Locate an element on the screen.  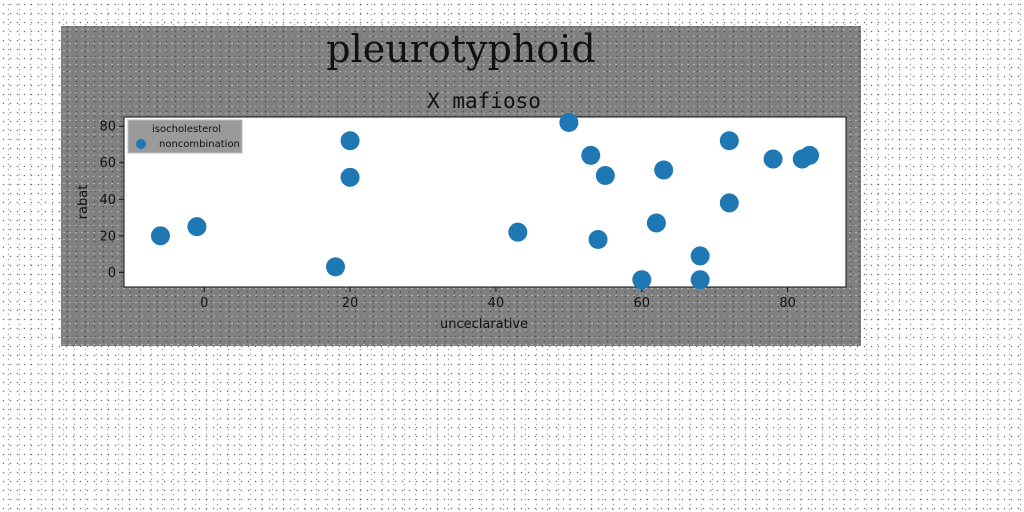
y-axis-label: rabat is located at coordinates (83, 202).